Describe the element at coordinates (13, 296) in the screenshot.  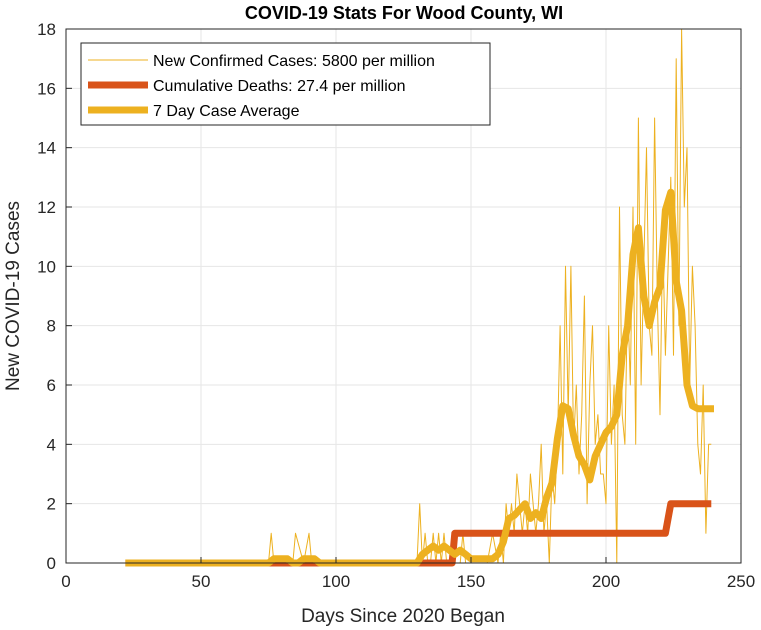
I see `y-axis-label: New COVID-19 Cases` at that location.